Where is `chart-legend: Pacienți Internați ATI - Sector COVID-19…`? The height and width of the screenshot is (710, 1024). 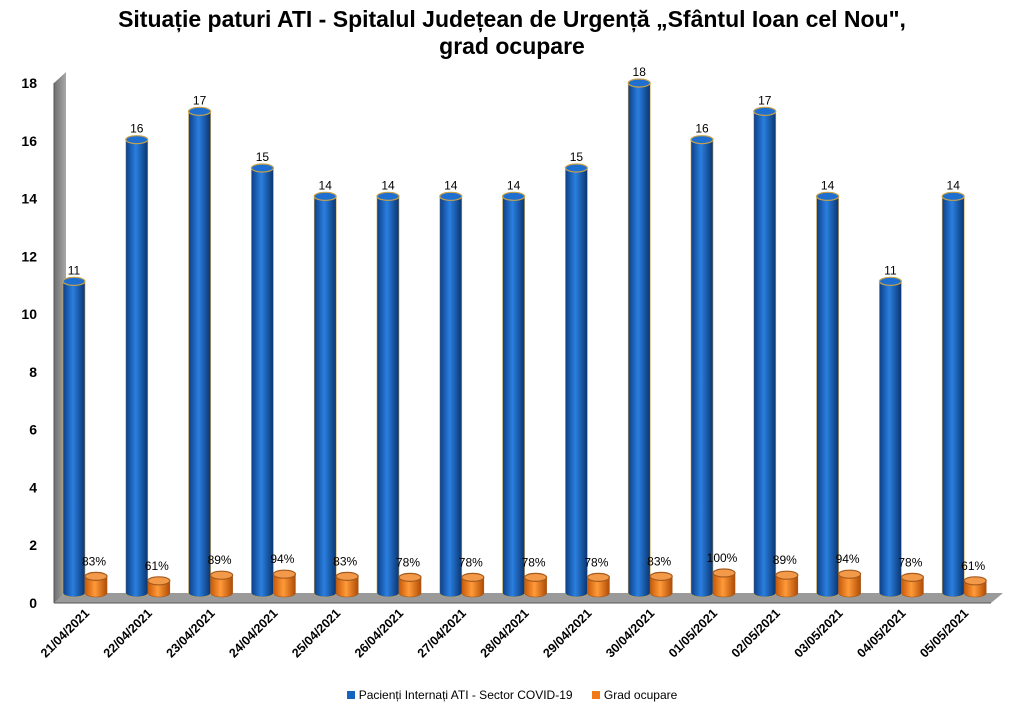
chart-legend: Pacienți Internați ATI - Sector COVID-19… is located at coordinates (512, 695).